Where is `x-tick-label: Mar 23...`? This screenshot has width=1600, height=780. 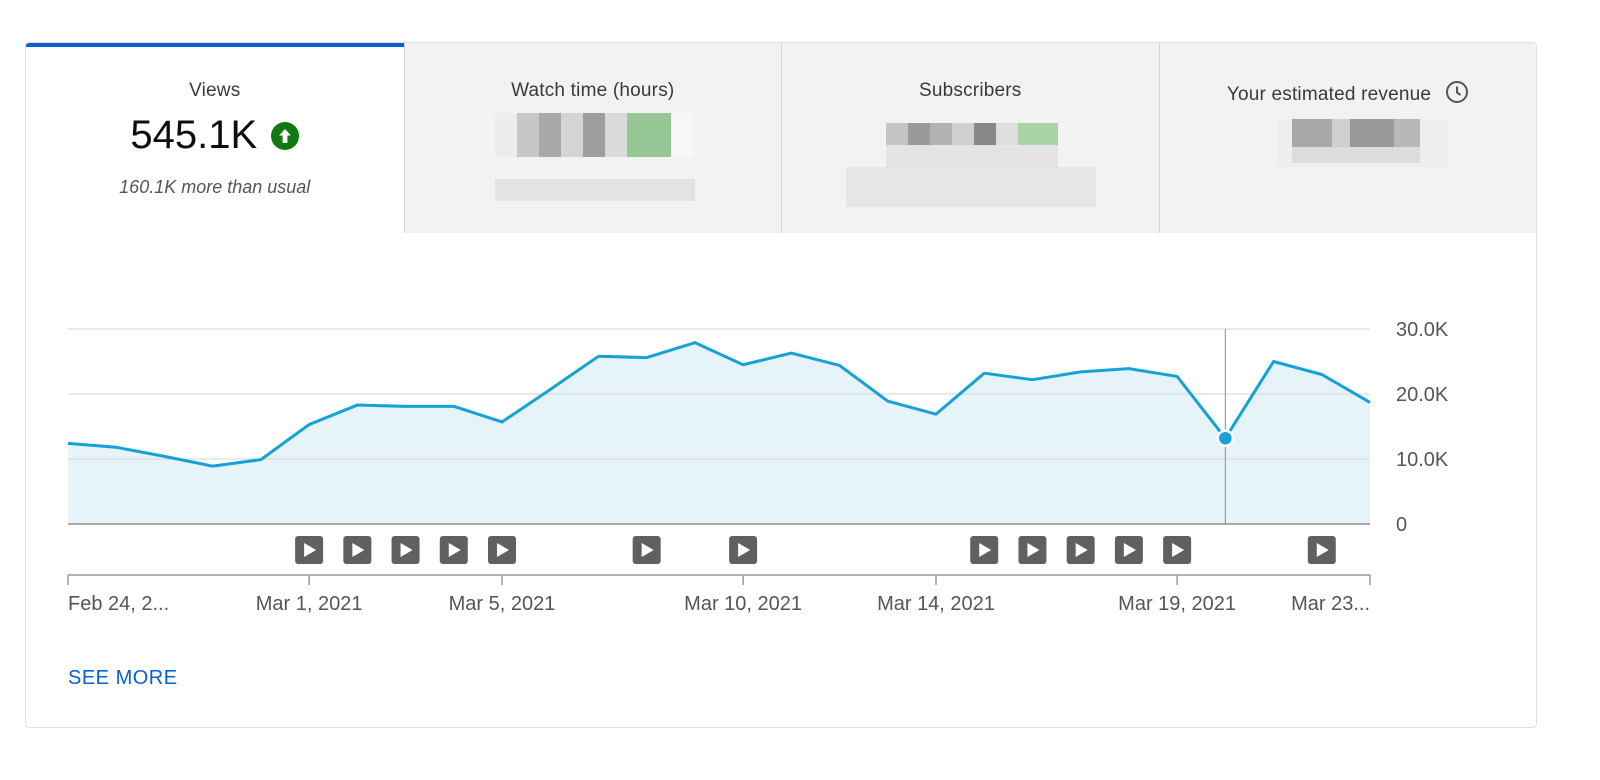 x-tick-label: Mar 23... is located at coordinates (1330, 604).